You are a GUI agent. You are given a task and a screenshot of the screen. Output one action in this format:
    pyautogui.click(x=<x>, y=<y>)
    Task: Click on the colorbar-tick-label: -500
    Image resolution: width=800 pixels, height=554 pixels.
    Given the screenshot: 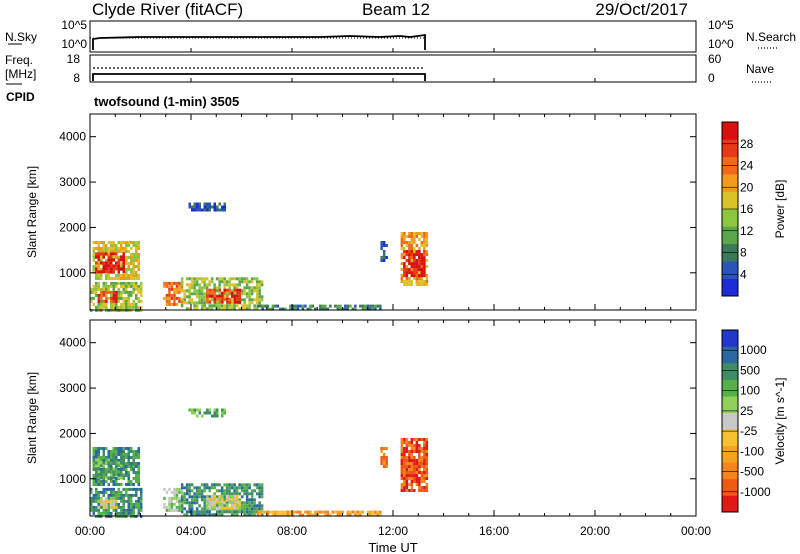 What is the action you would take?
    pyautogui.click(x=752, y=472)
    